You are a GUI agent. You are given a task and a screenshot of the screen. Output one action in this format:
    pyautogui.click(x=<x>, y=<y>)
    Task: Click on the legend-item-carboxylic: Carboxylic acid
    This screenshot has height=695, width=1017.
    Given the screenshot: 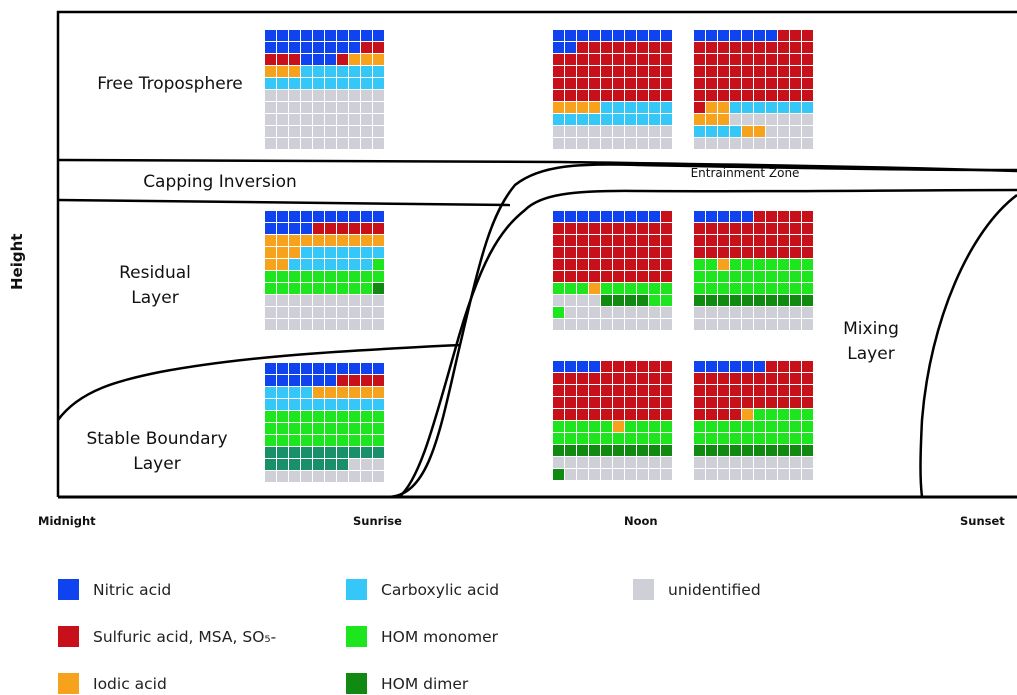 What is the action you would take?
    pyautogui.click(x=422, y=589)
    